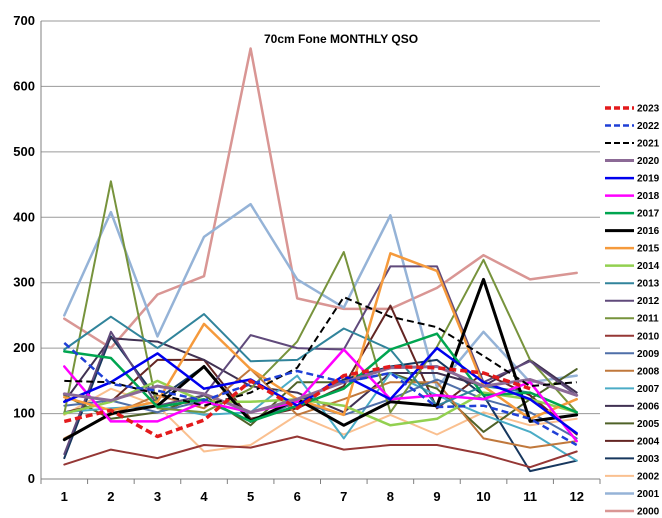  I want to click on legend-label-2019: 2019, so click(648, 179).